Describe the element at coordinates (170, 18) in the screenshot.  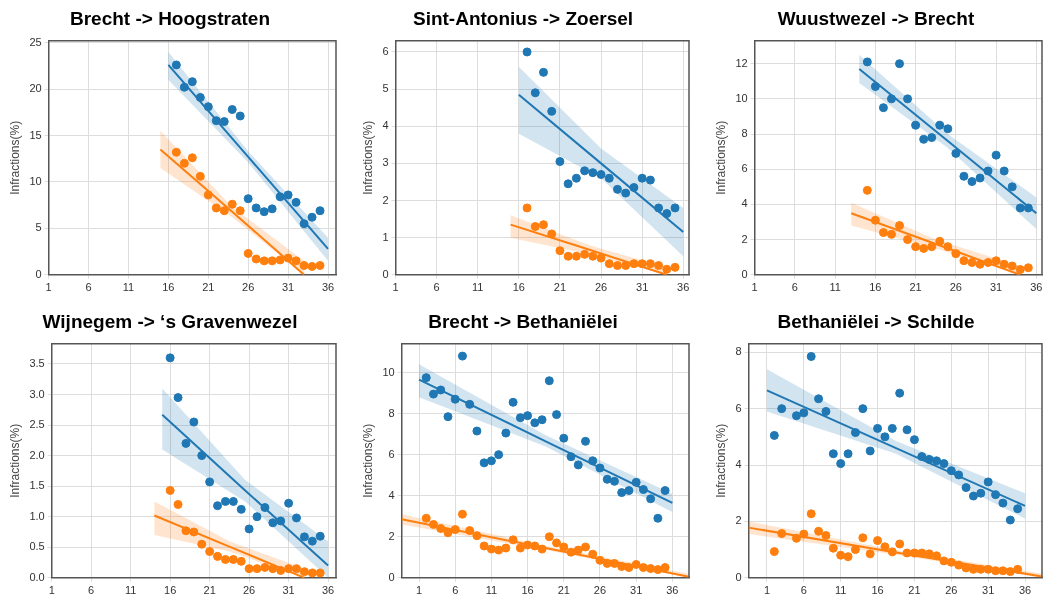
I see `chart-title: Brecht -> Hoogstraten` at that location.